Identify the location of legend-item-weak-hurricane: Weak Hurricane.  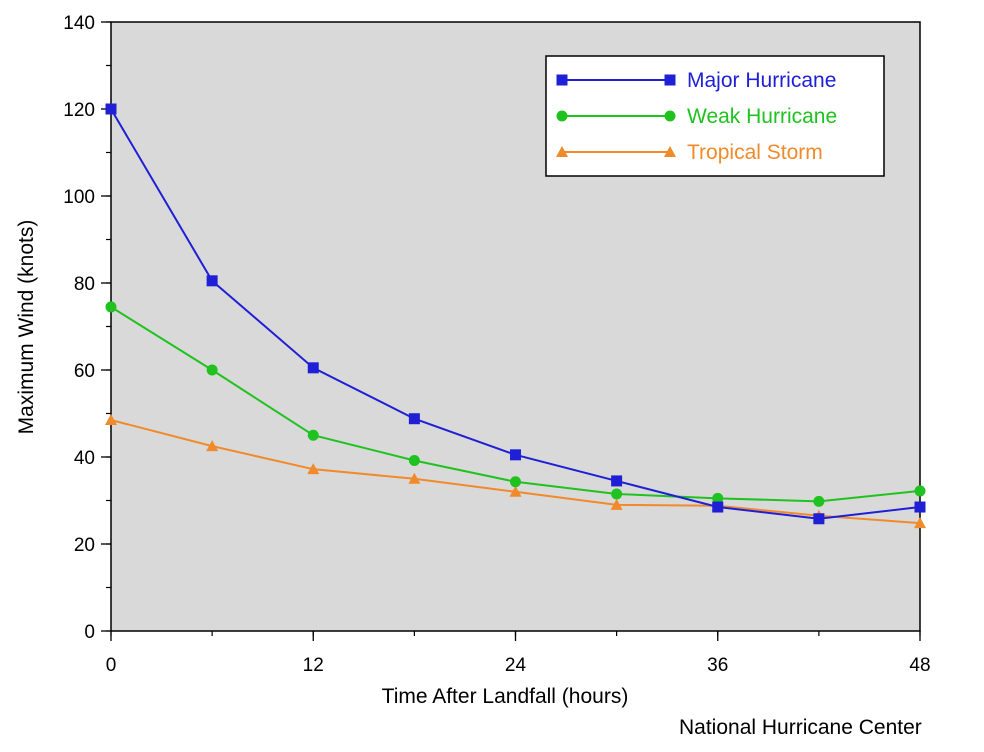
(696, 116).